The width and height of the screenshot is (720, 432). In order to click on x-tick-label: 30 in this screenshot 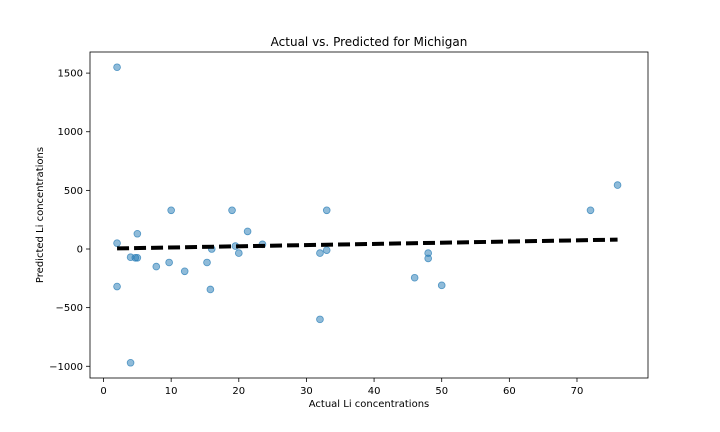, I will do `click(306, 391)`.